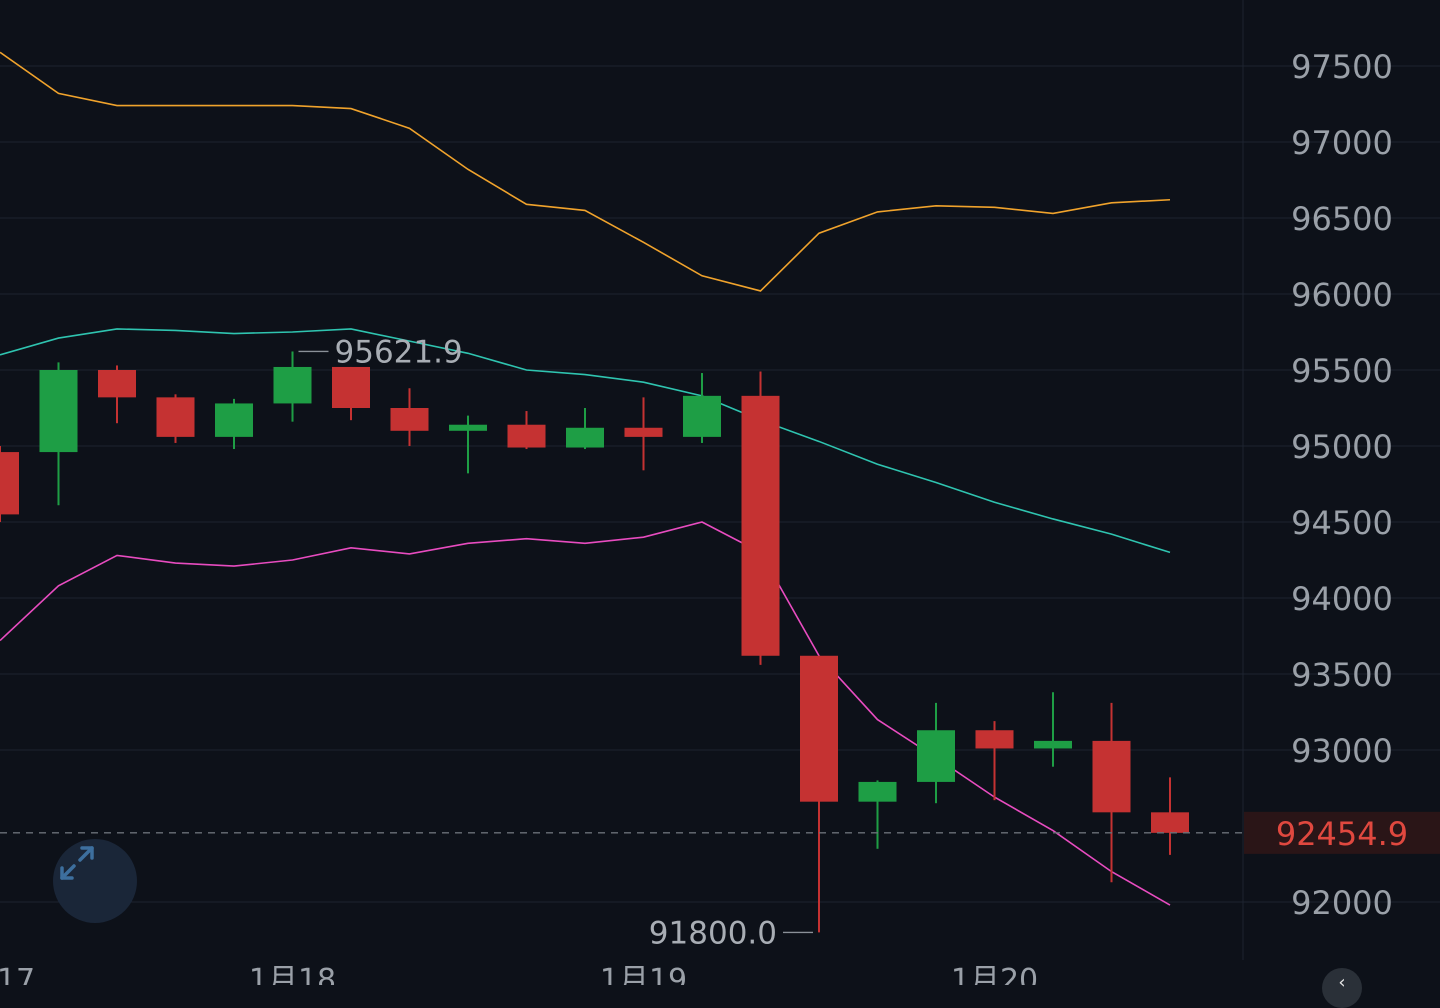 The image size is (1440, 1008). I want to click on high-price-label: 95621.9, so click(399, 352).